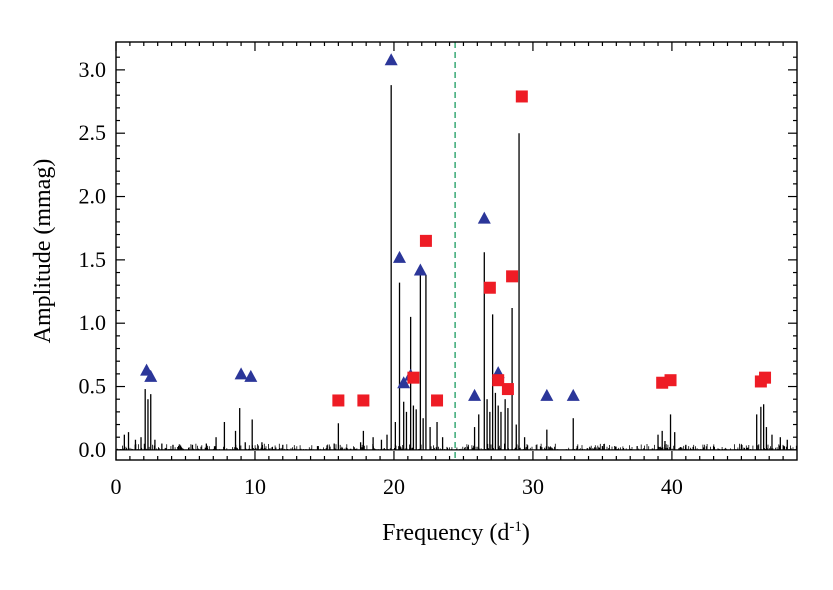 The height and width of the screenshot is (590, 833). I want to click on x-tick-label: 40, so click(672, 486).